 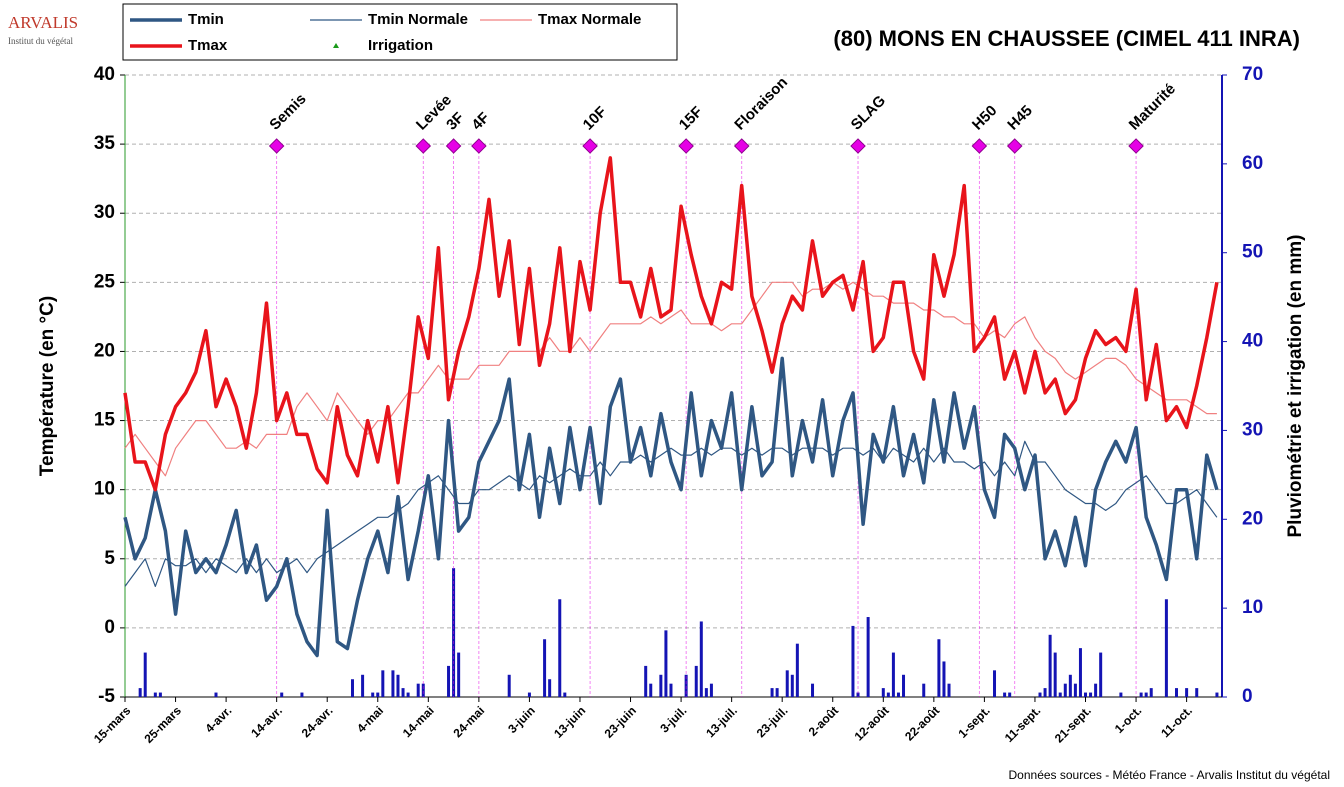 I want to click on stage-label: Semis, so click(x=287, y=111).